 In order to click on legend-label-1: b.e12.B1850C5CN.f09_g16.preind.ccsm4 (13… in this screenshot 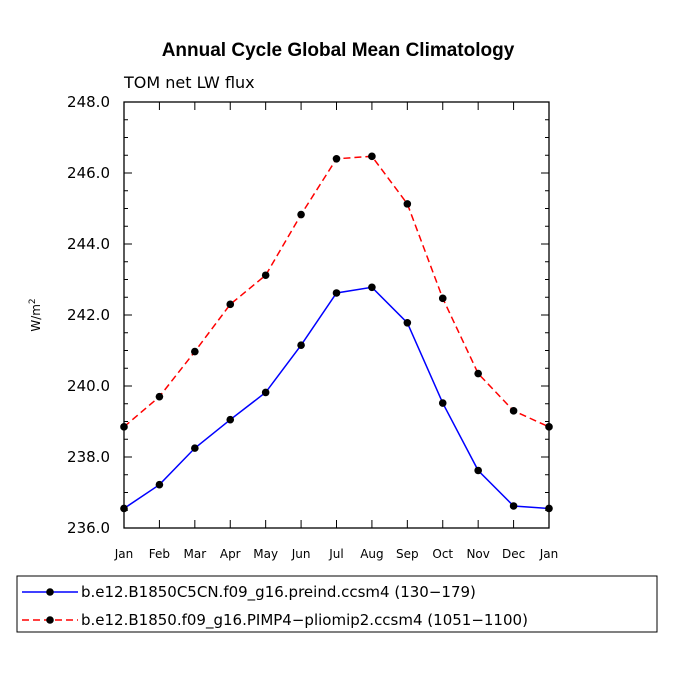, I will do `click(278, 592)`.